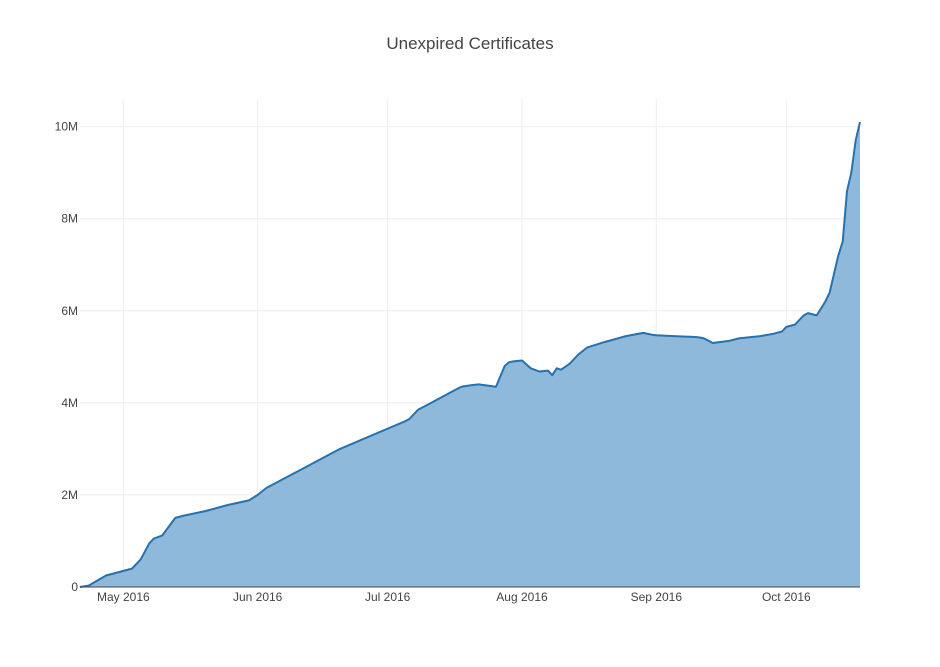  Describe the element at coordinates (469, 43) in the screenshot. I see `chart-title: Unexpired Certificates` at that location.